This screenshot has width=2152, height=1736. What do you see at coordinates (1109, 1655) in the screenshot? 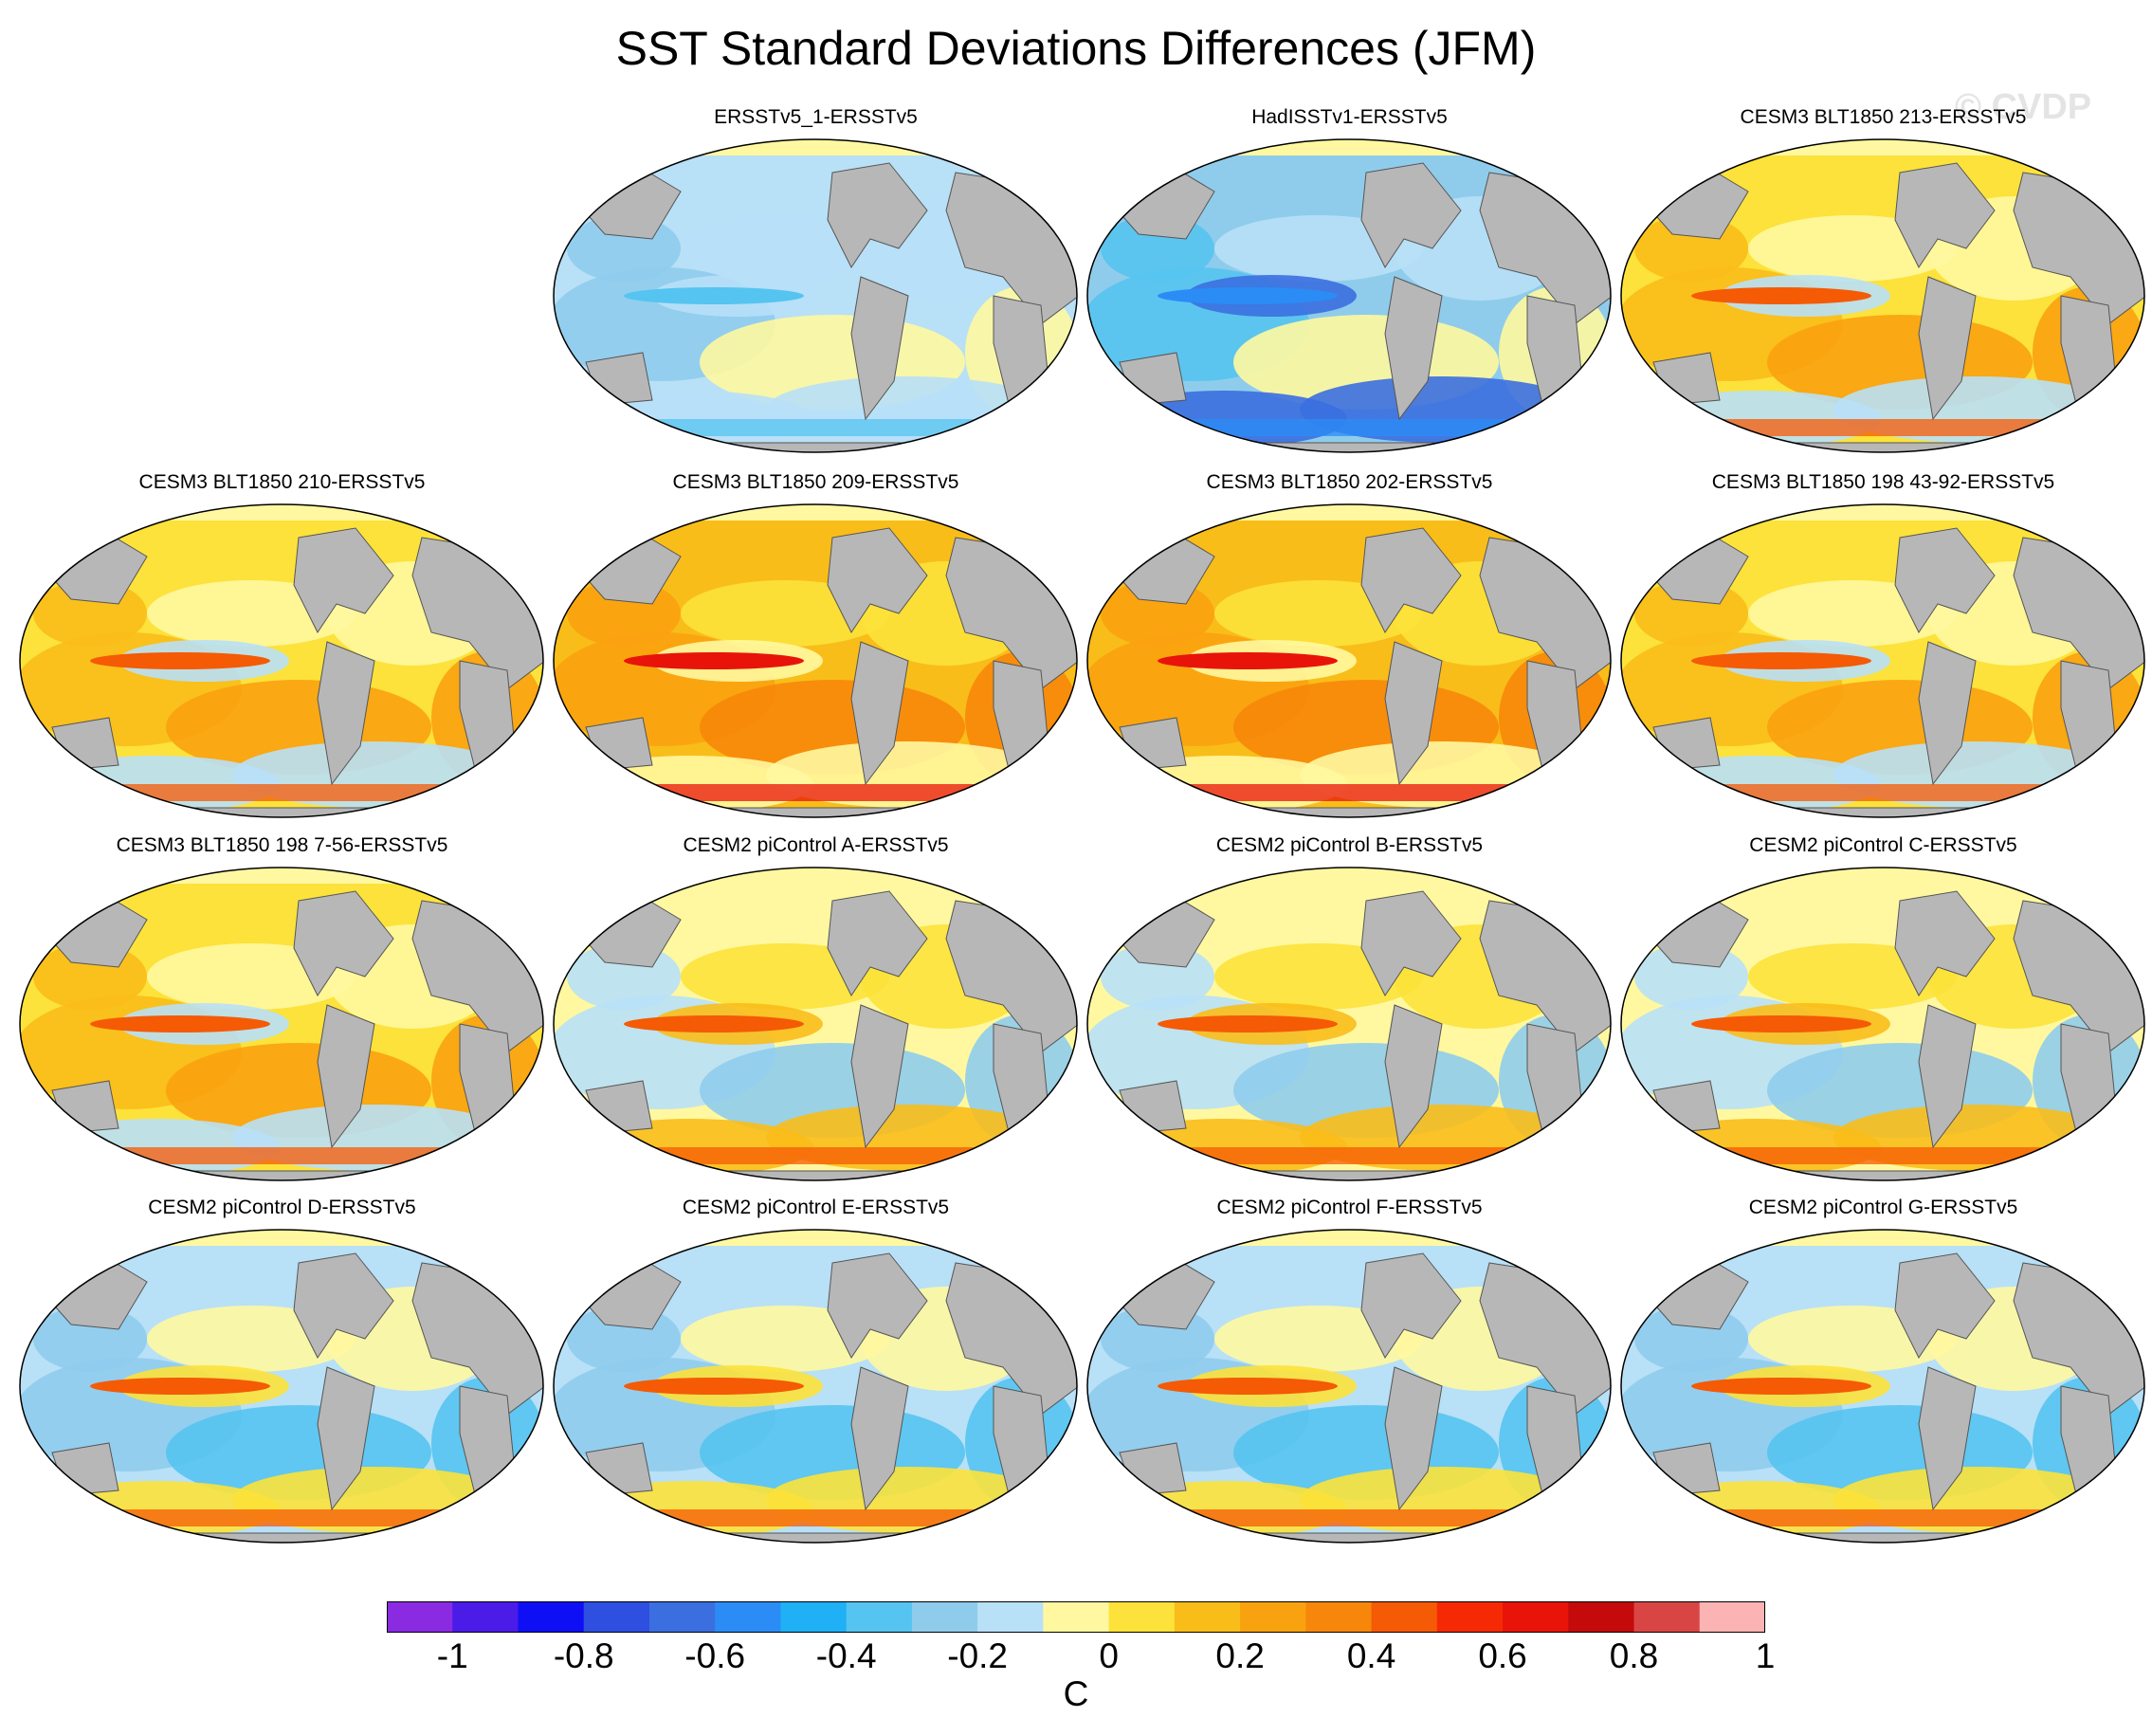
I see `colorbar-tick-label: 0` at bounding box center [1109, 1655].